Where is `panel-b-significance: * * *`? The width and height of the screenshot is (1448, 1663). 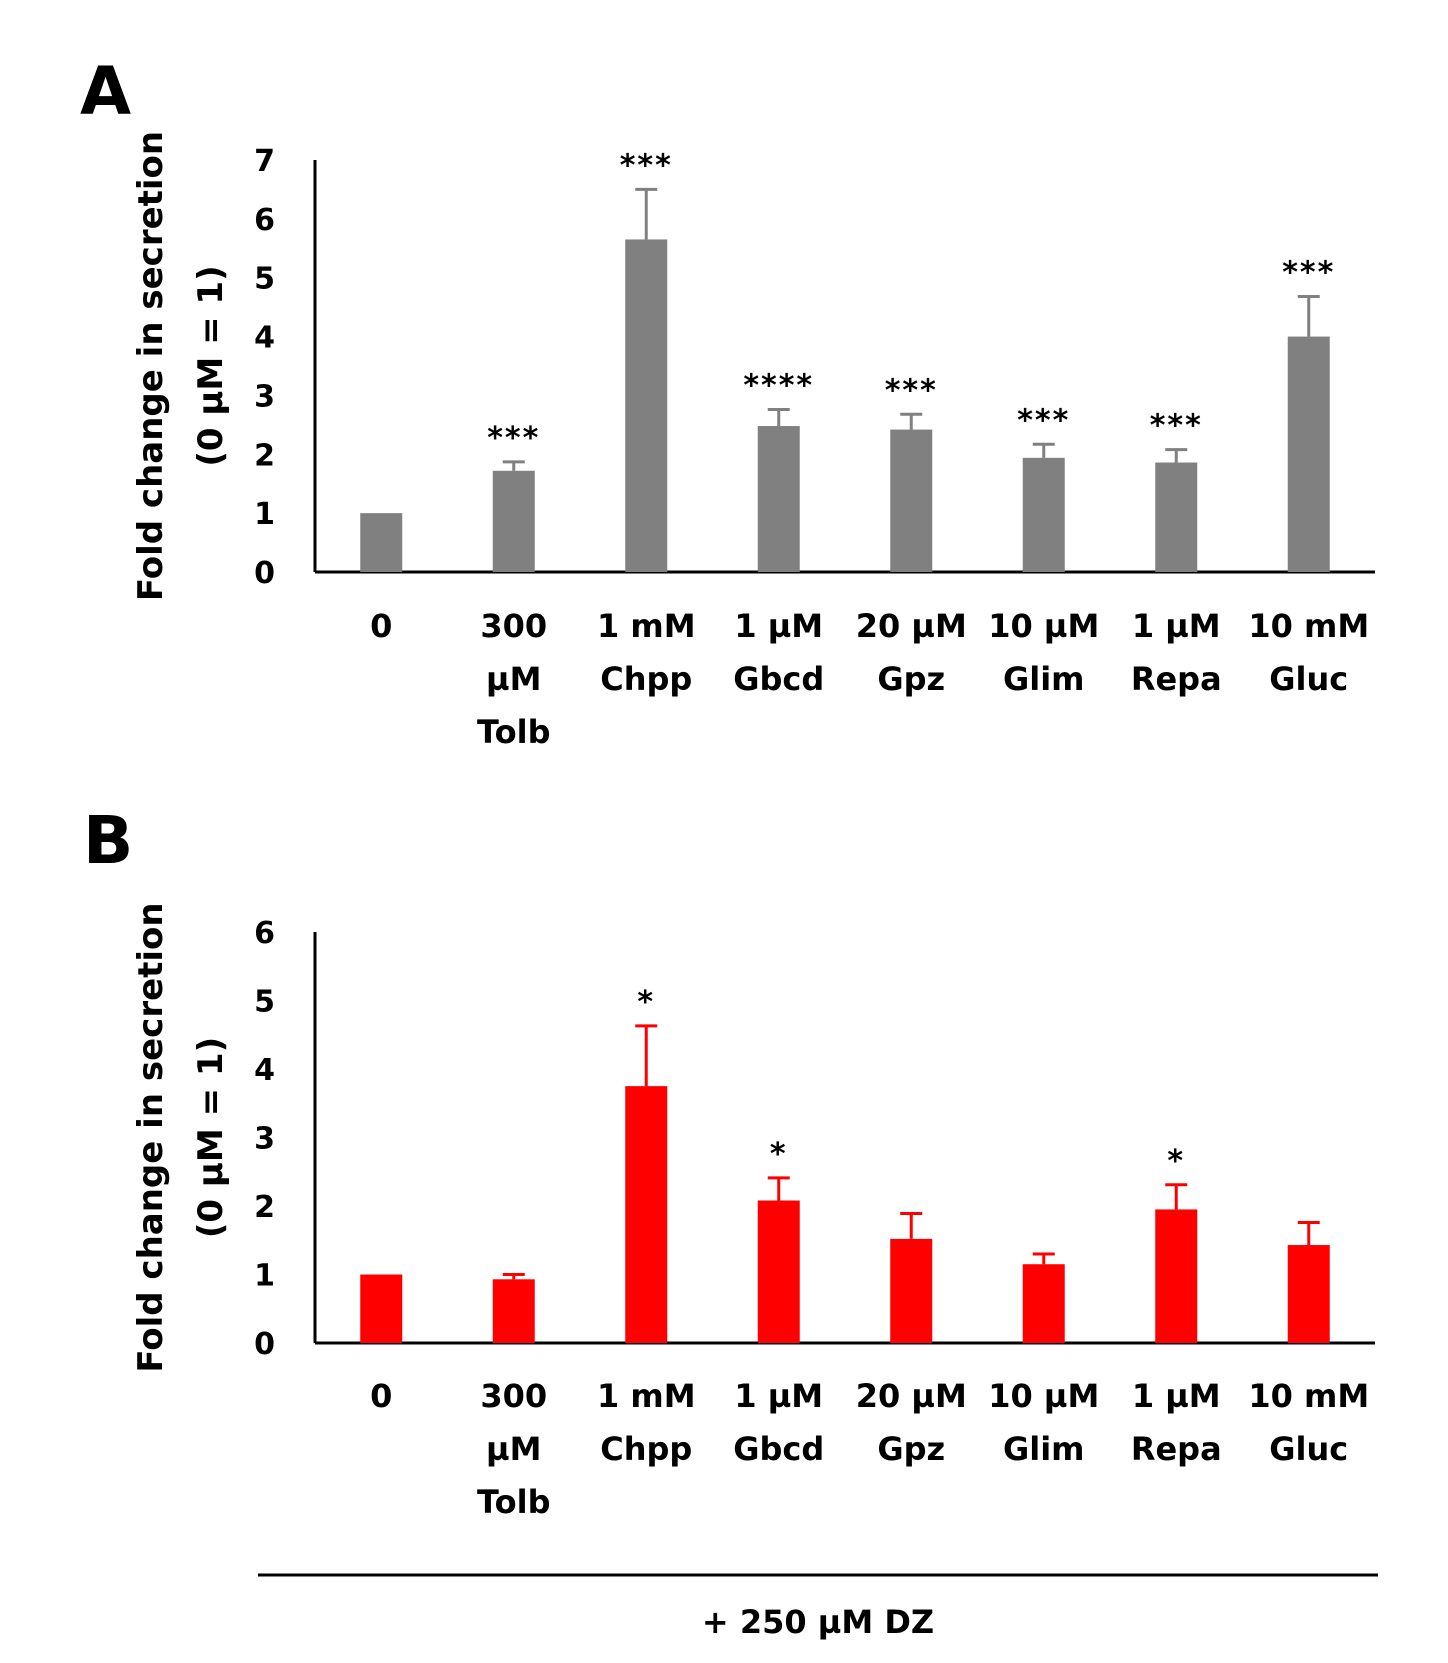
panel-b-significance: * * * is located at coordinates (911, 1082).